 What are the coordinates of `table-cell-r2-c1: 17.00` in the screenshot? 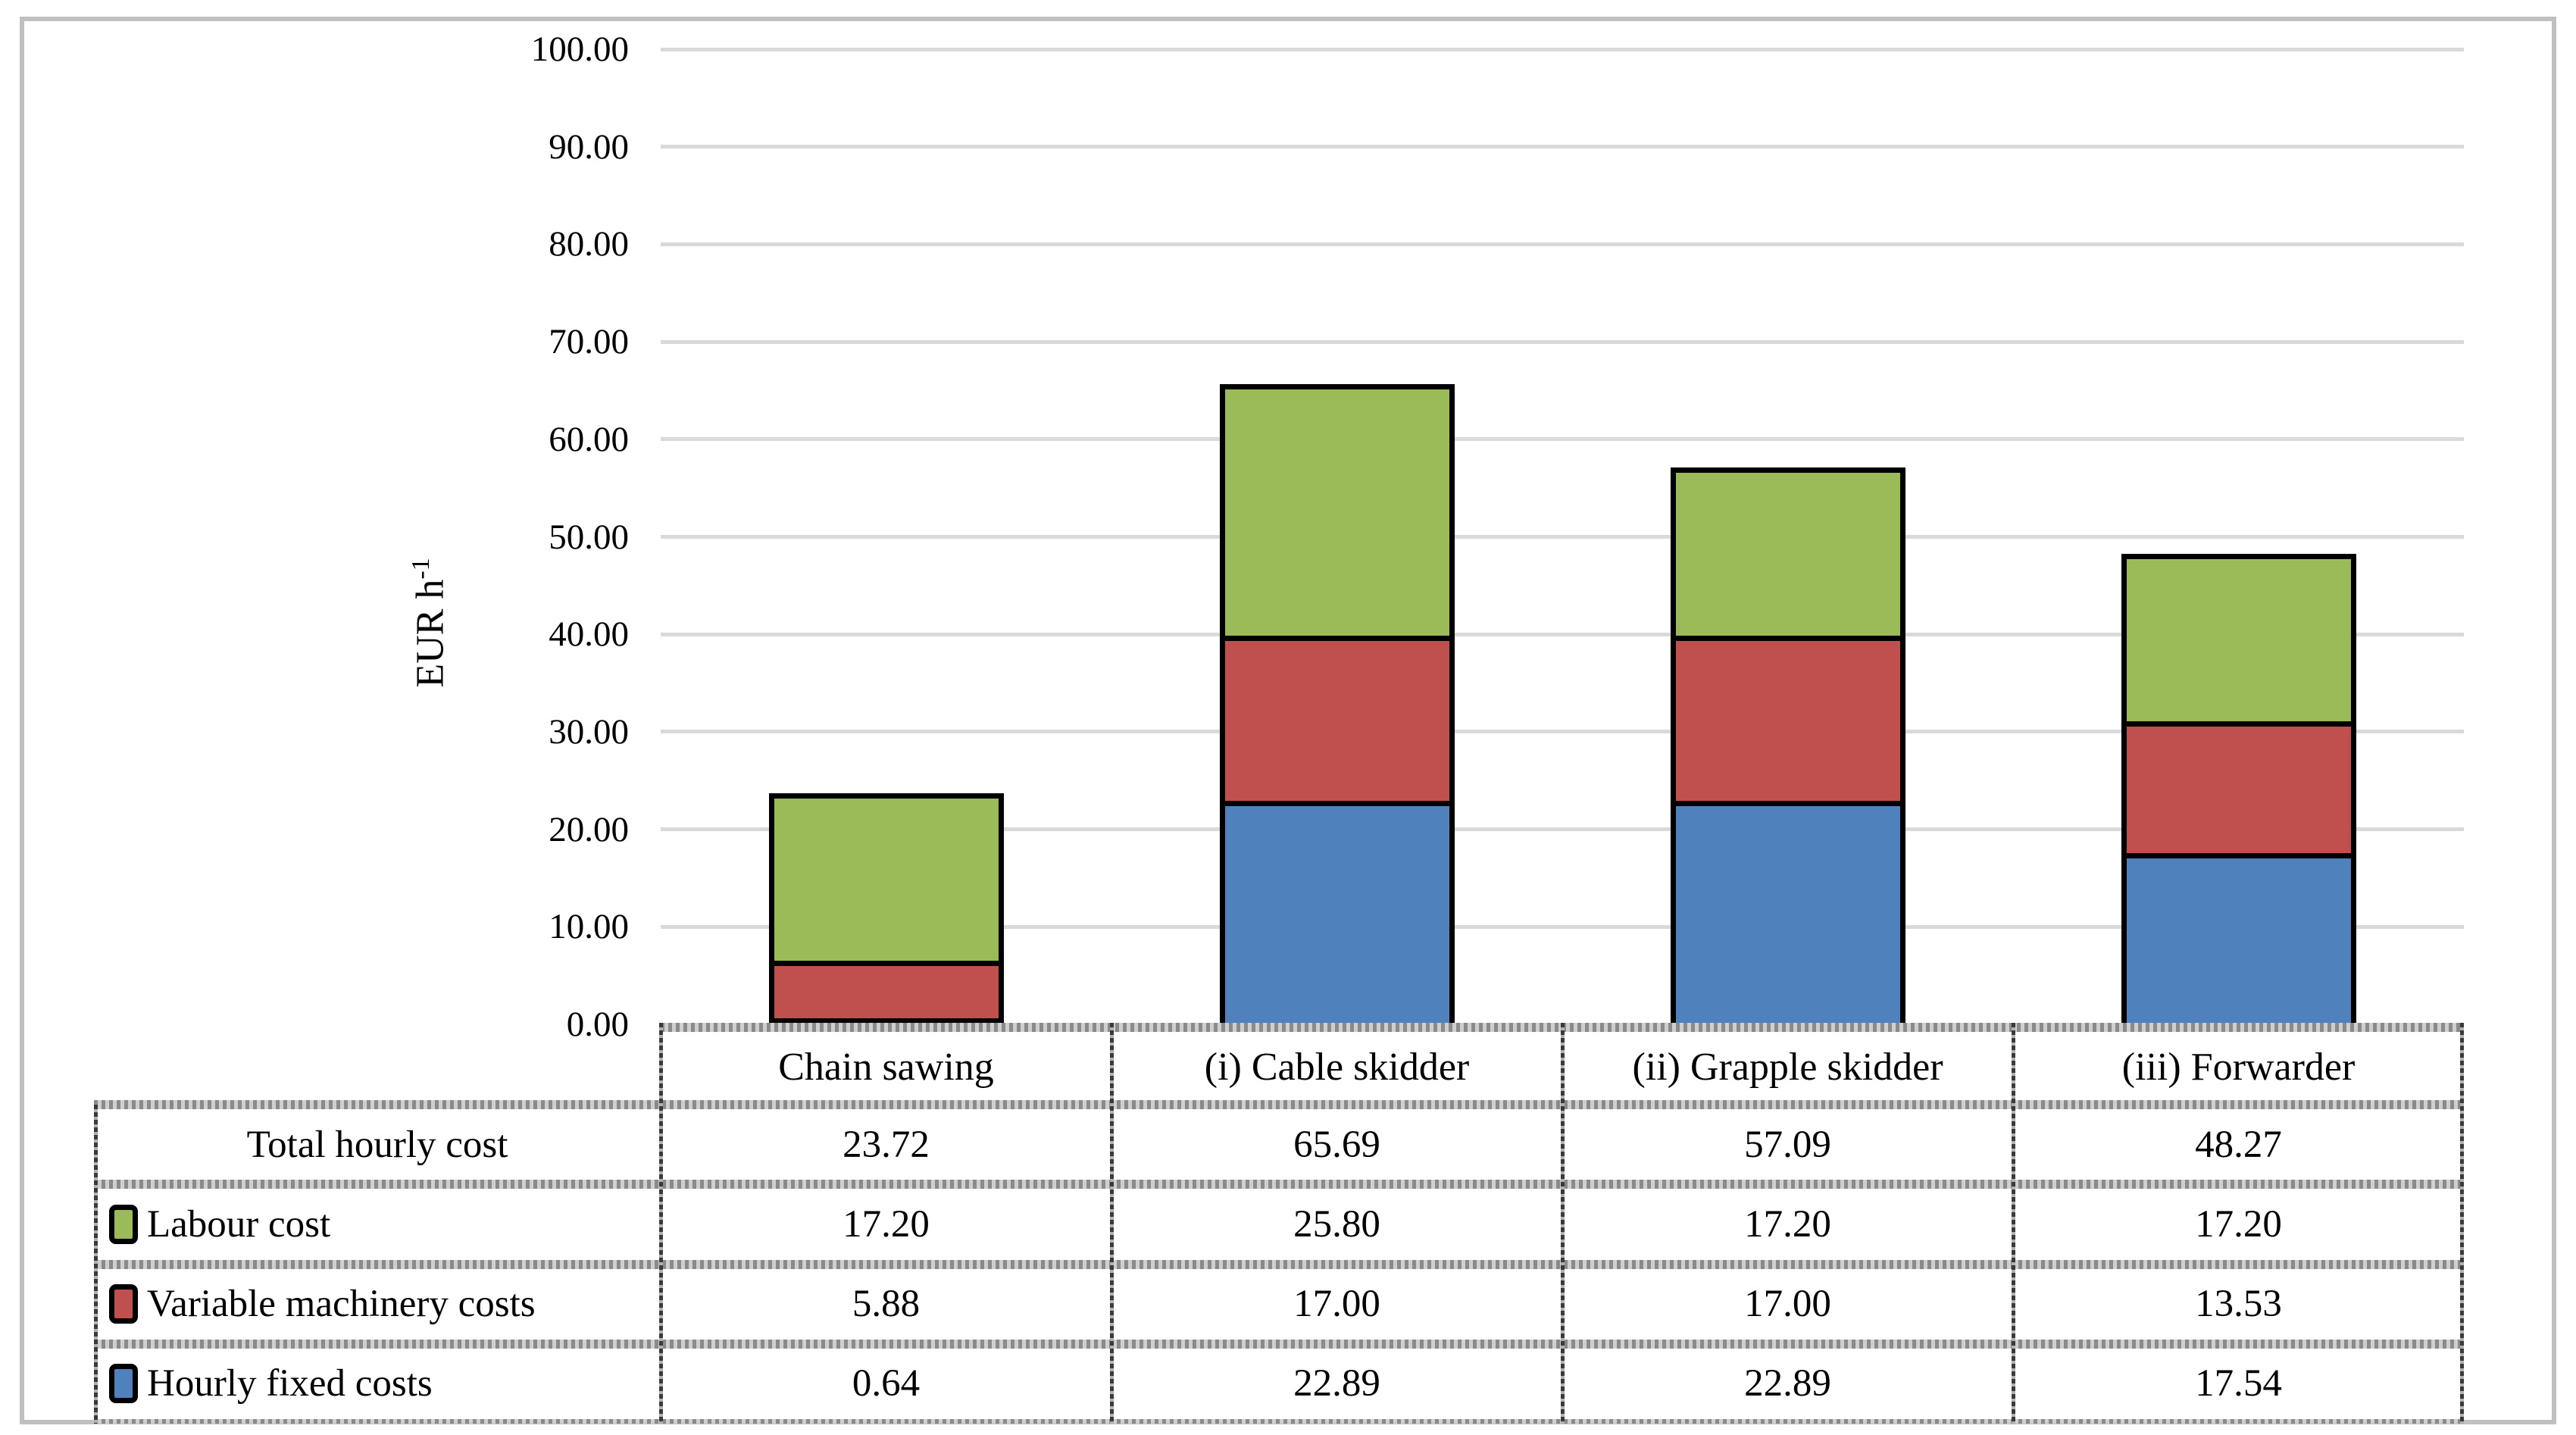 It's located at (1336, 1304).